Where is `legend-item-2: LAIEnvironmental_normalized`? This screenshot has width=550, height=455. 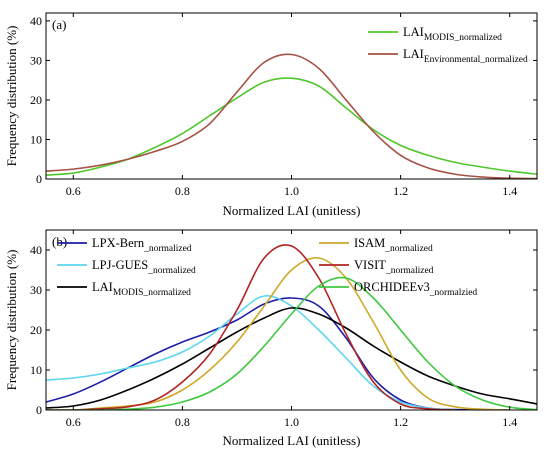 legend-item-2: LAIEnvironmental_normalized is located at coordinates (448, 56).